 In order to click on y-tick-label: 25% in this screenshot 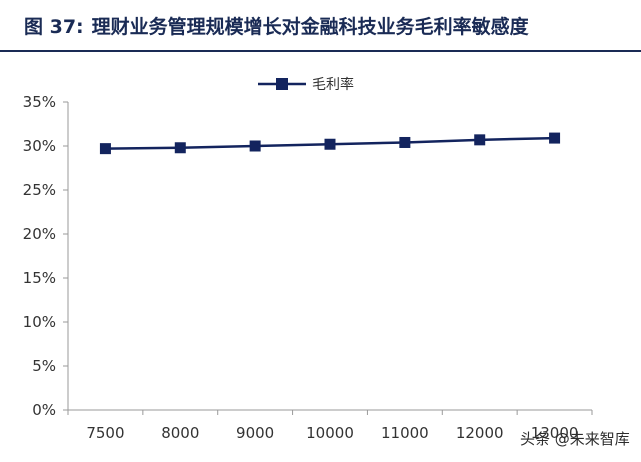, I will do `click(39, 190)`.